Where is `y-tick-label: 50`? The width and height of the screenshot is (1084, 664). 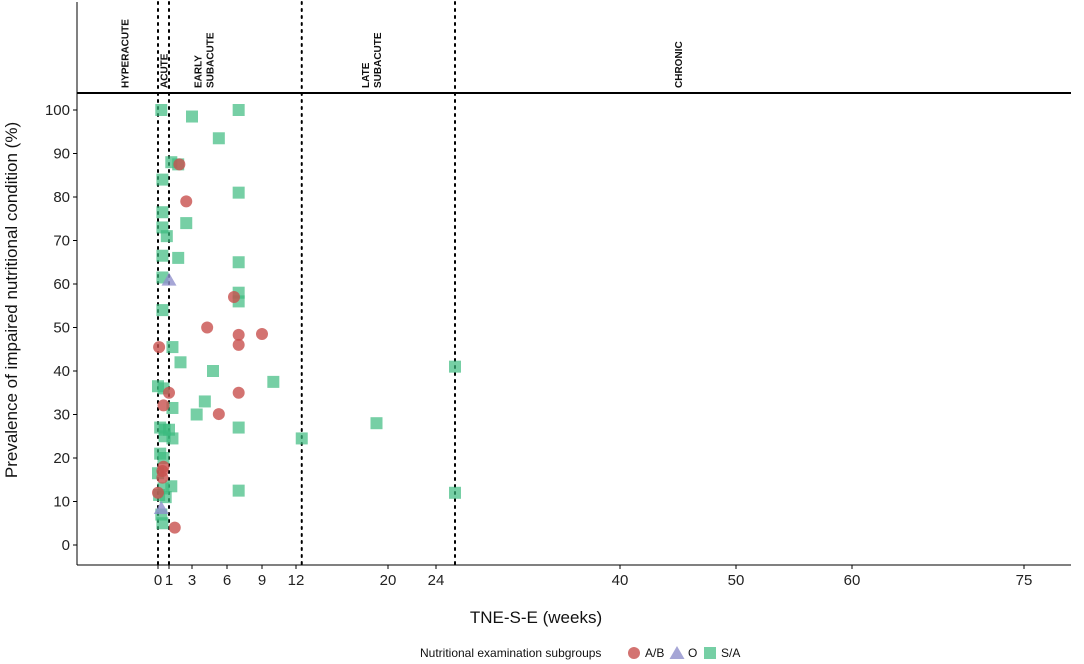
y-tick-label: 50 is located at coordinates (61, 328).